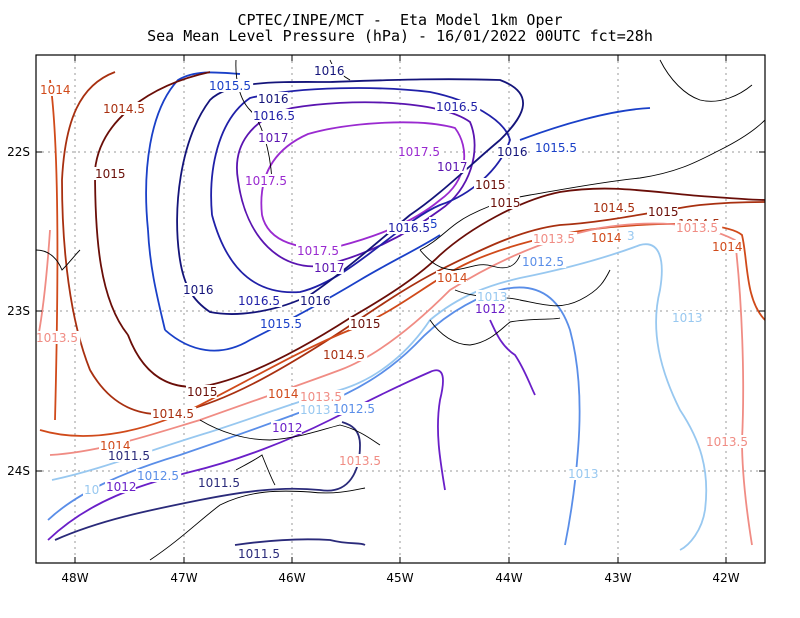 The width and height of the screenshot is (800, 618). Describe the element at coordinates (291, 578) in the screenshot. I see `x-tick-label: 46W` at that location.